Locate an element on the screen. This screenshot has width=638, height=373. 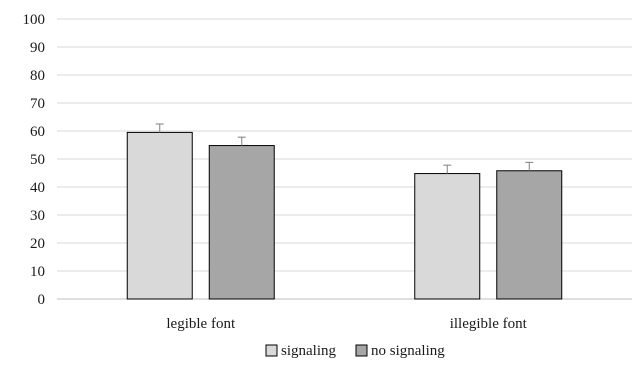
legend-label: signaling is located at coordinates (308, 351).